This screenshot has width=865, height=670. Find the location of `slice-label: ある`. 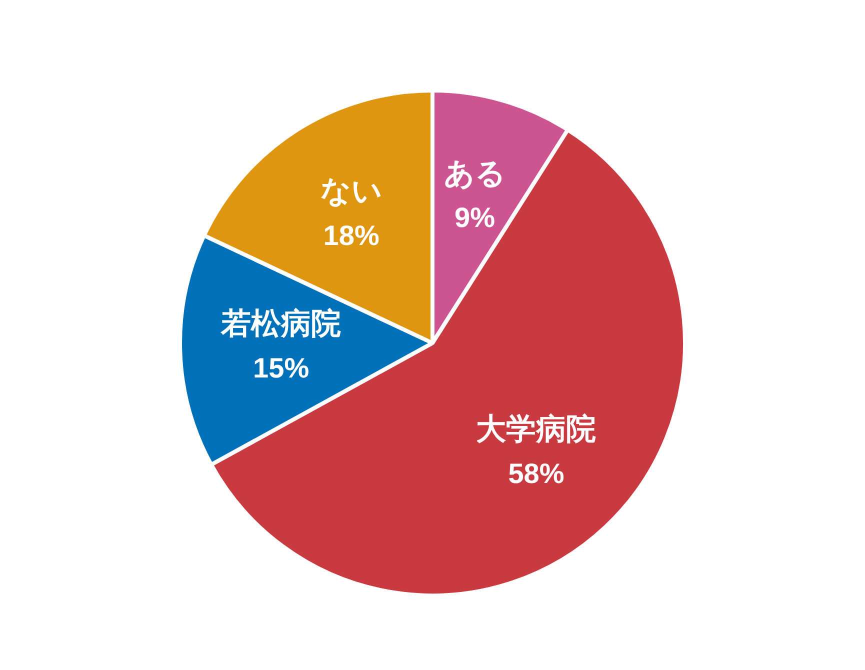

slice-label: ある is located at coordinates (475, 174).